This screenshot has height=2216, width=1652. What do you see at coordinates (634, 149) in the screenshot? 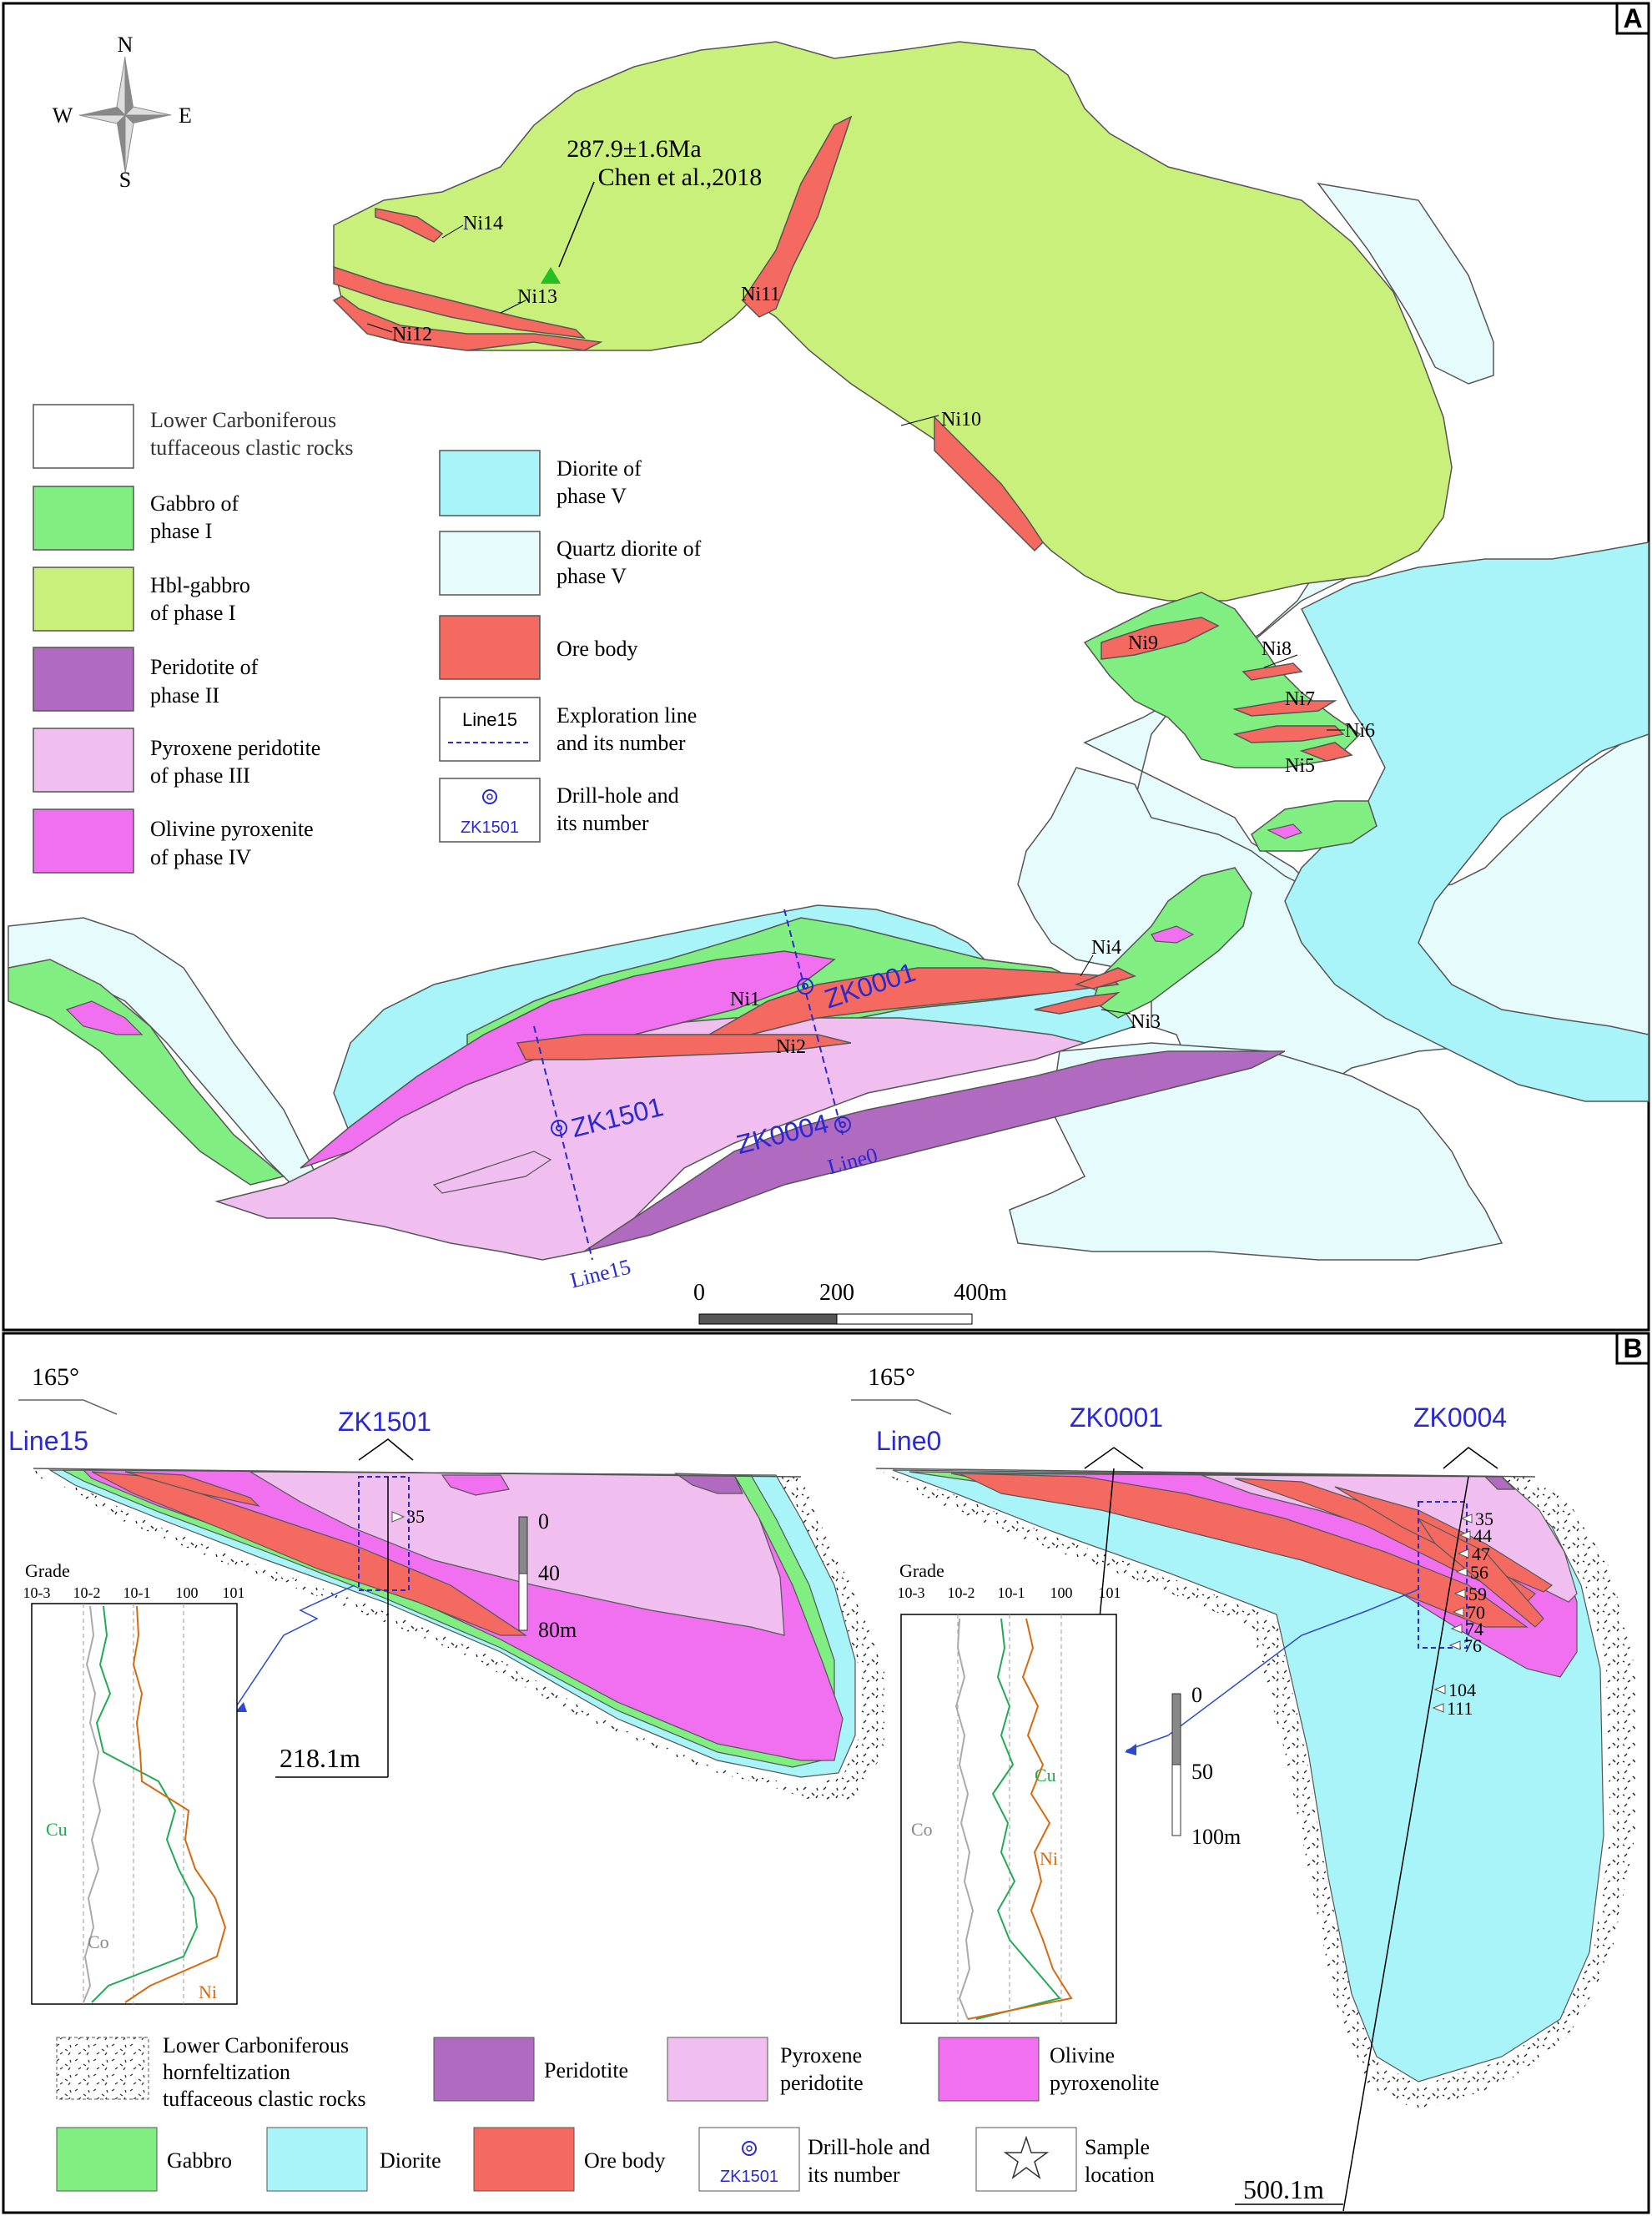
I see `age-text: 287.9±1.6Ma` at bounding box center [634, 149].